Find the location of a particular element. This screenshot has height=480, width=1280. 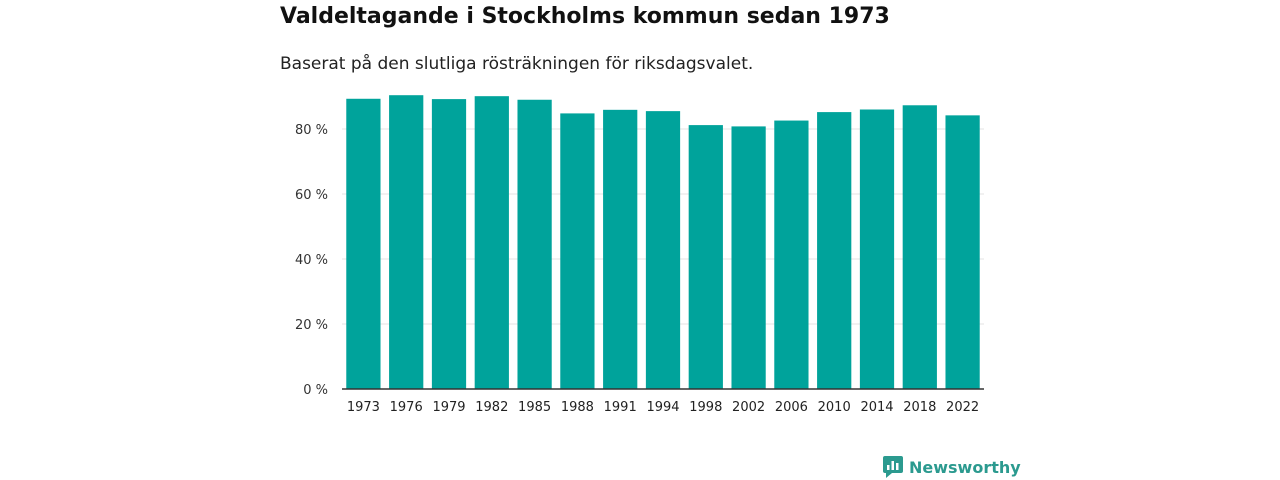

bar-1982 is located at coordinates (491, 243).